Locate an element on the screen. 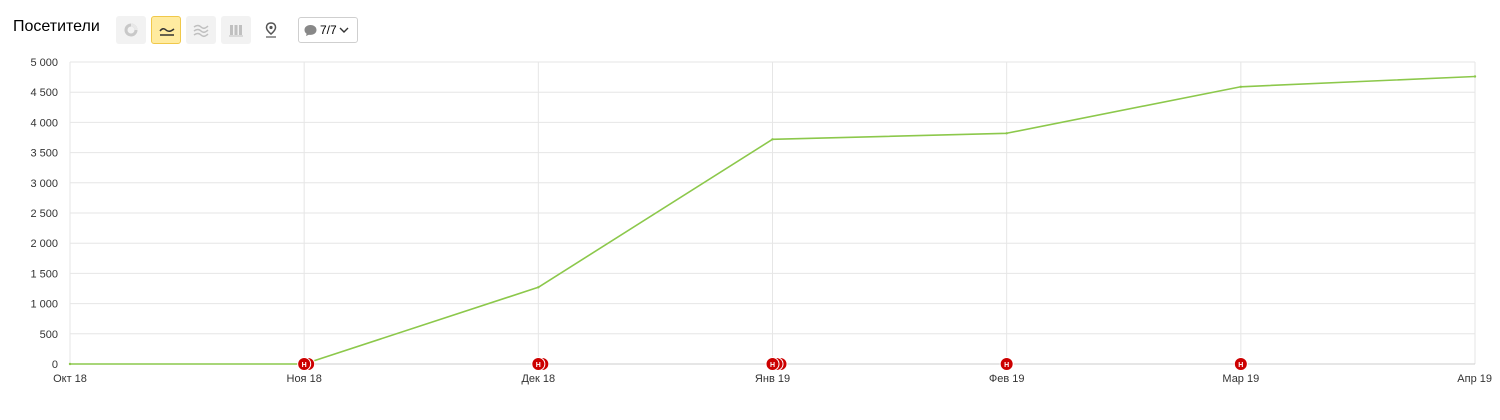 The height and width of the screenshot is (420, 1500). y-tick-label: 500 is located at coordinates (49, 335).